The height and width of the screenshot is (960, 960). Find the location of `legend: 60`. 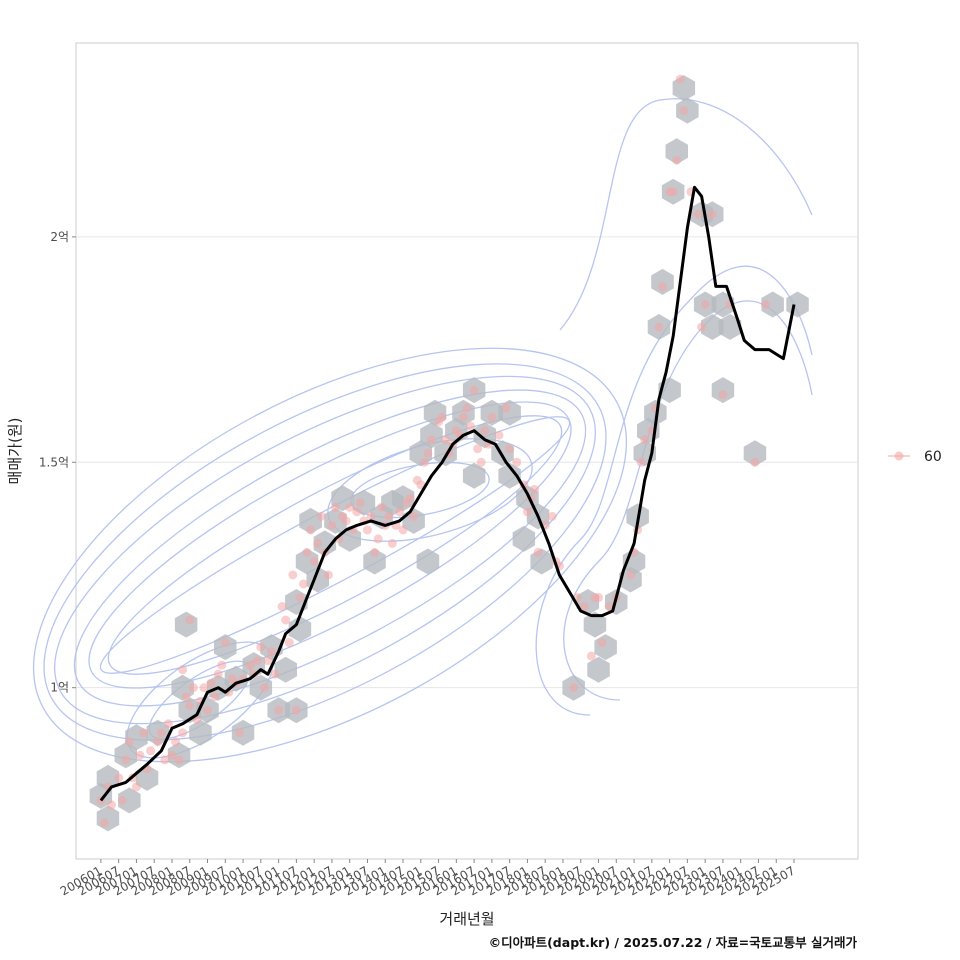

legend: 60 is located at coordinates (915, 457).